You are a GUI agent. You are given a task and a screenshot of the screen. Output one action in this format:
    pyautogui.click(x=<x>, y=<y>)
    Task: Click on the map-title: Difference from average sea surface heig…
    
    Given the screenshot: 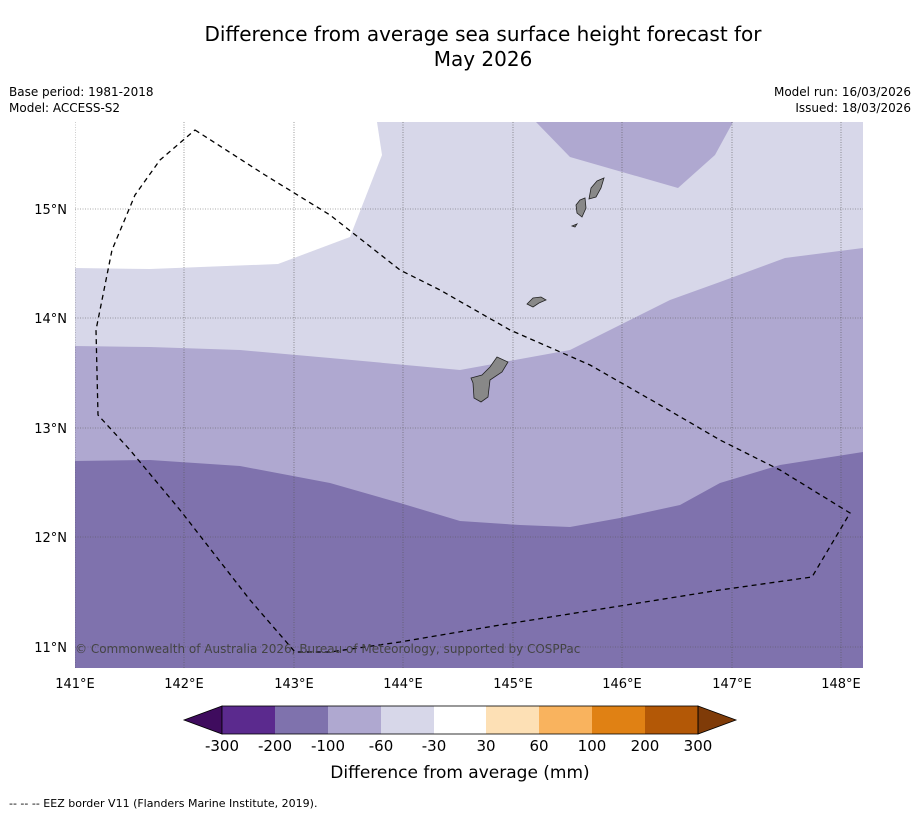 What is the action you would take?
    pyautogui.click(x=459, y=47)
    